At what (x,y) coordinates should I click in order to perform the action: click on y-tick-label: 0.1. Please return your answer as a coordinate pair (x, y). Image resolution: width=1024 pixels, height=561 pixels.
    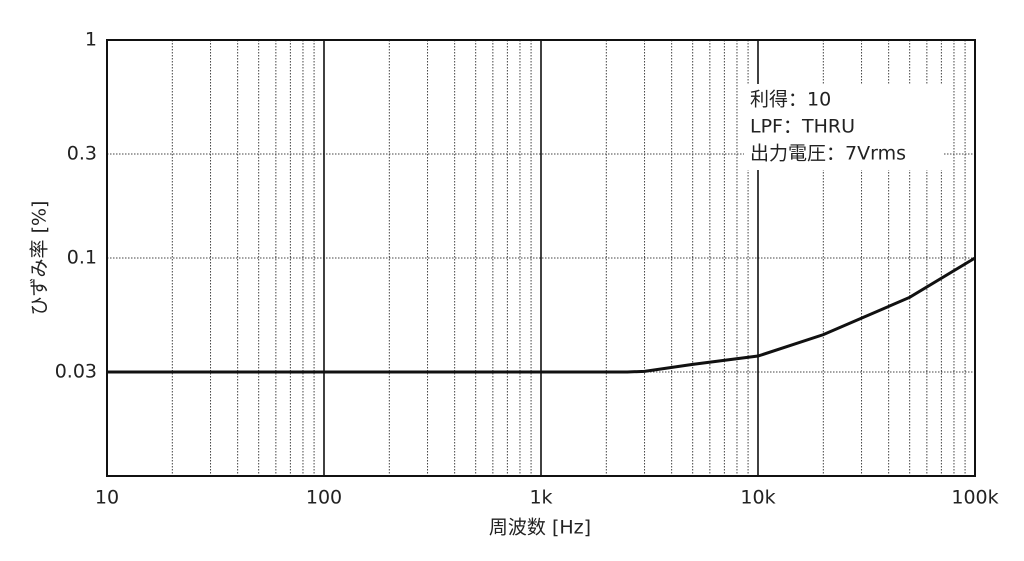
    Looking at the image, I should click on (82, 258).